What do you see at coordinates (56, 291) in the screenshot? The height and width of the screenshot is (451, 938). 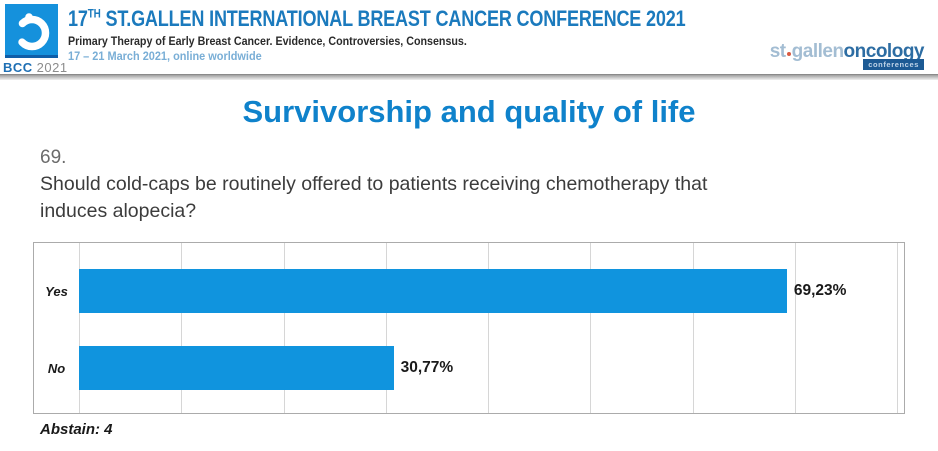 I see `category-label-yes: Yes` at bounding box center [56, 291].